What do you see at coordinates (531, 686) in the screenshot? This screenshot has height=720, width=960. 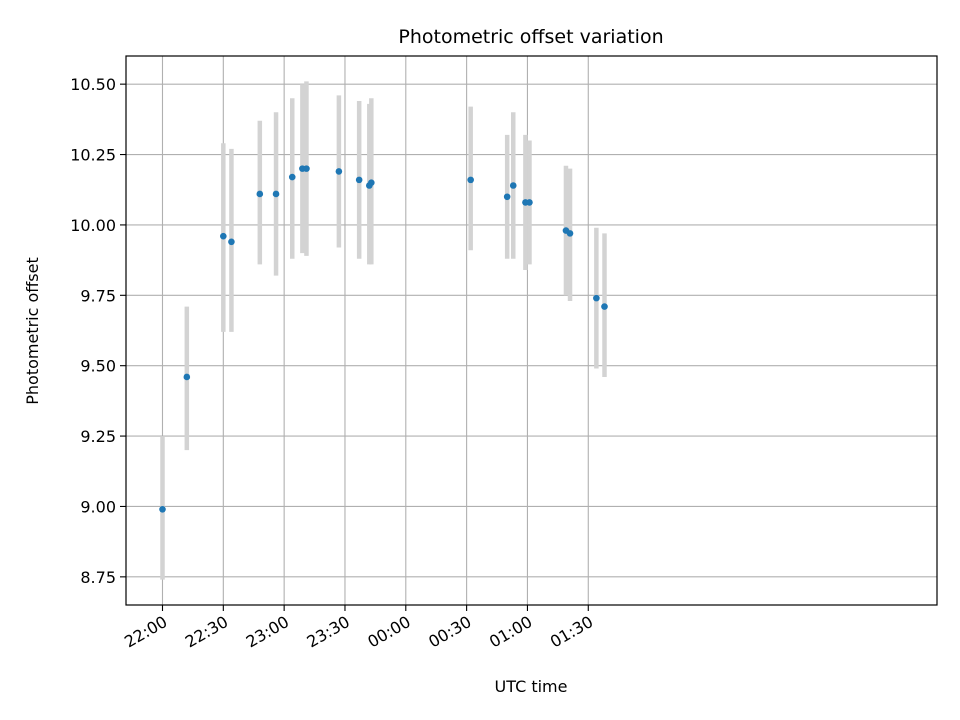 I see `x-axis-label: UTC time` at bounding box center [531, 686].